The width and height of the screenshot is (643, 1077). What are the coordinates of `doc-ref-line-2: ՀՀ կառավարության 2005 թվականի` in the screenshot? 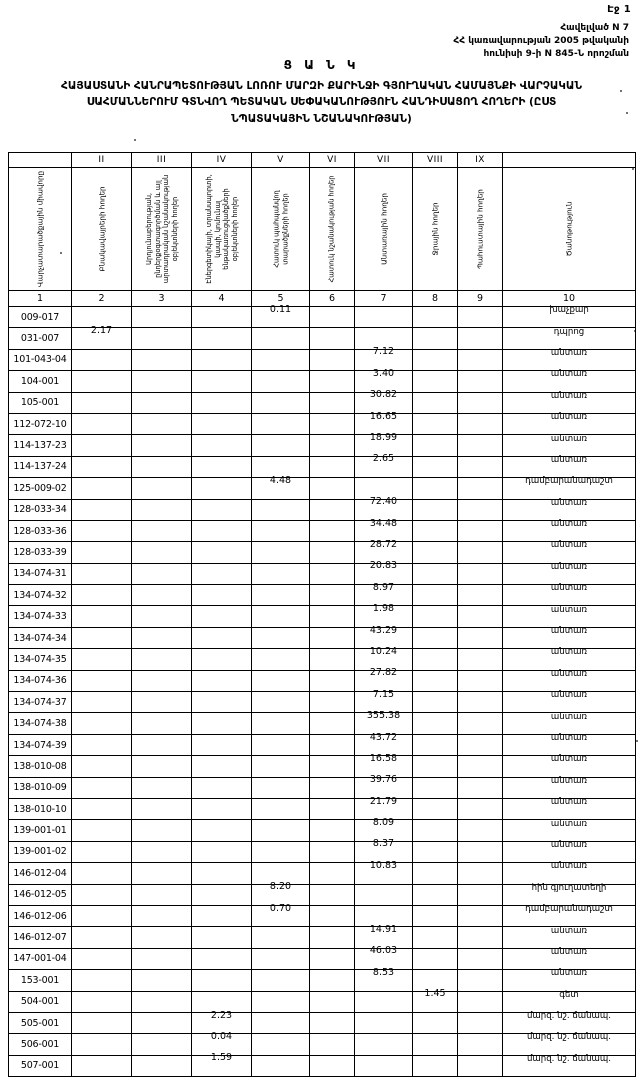 It's located at (541, 41).